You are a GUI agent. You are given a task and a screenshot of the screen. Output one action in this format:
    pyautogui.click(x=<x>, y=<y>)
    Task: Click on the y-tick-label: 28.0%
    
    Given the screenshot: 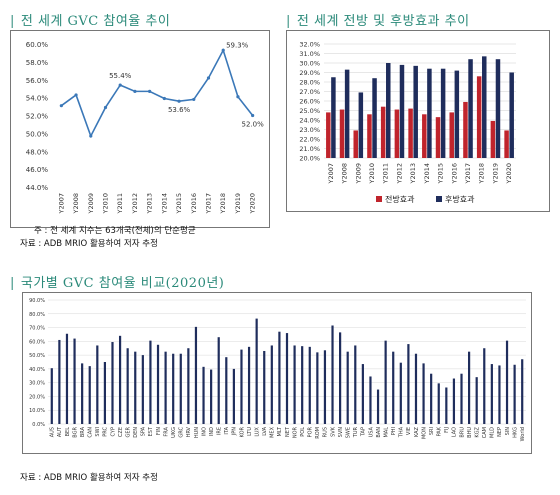 What is the action you would take?
    pyautogui.click(x=309, y=83)
    